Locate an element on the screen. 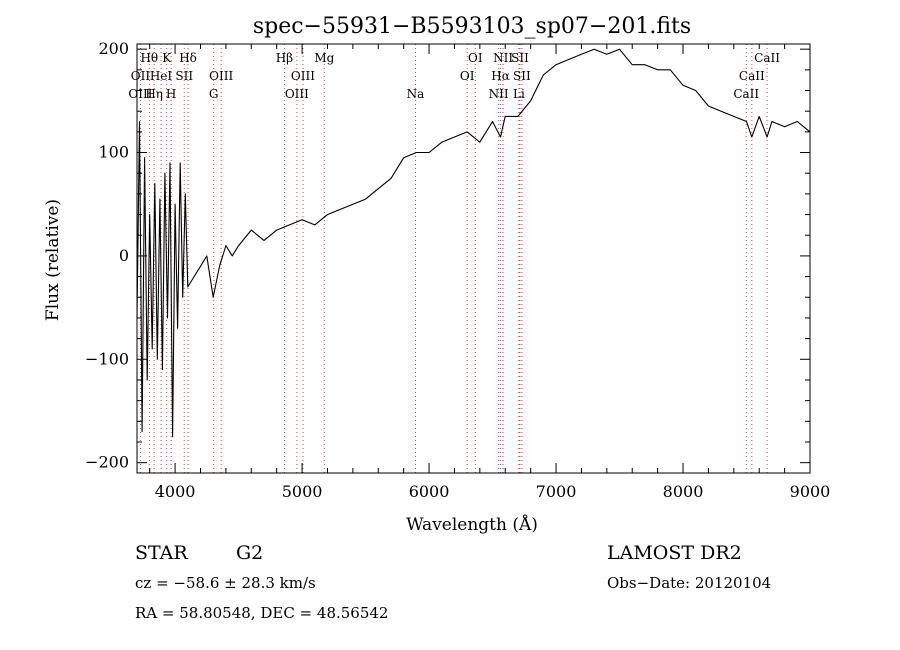  spectral-line-label: K is located at coordinates (167, 58).